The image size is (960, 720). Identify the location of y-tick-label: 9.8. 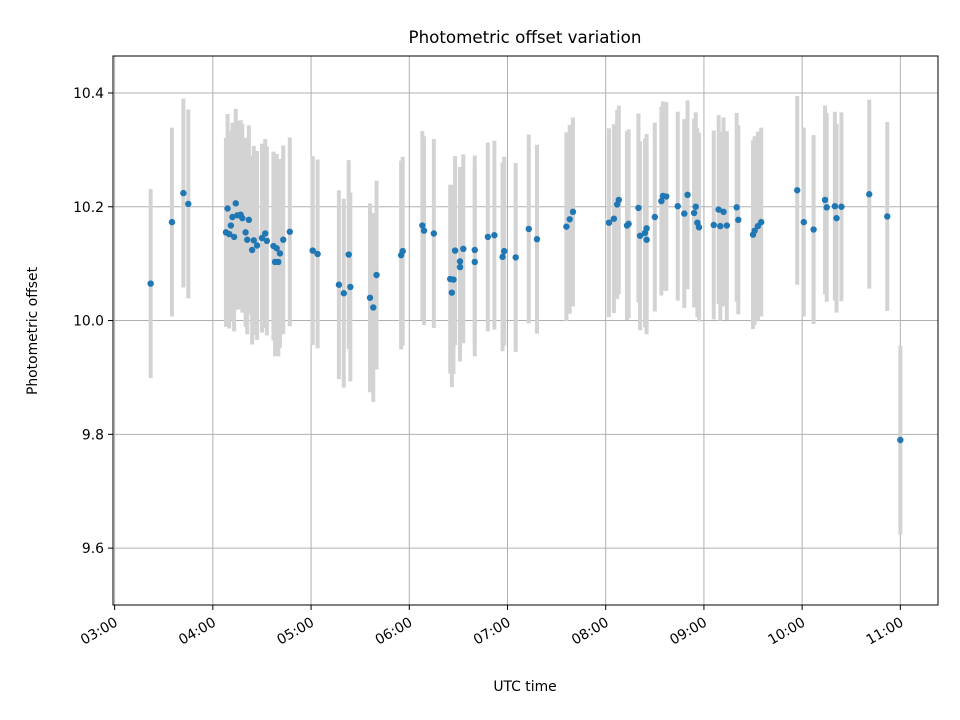
(93, 435).